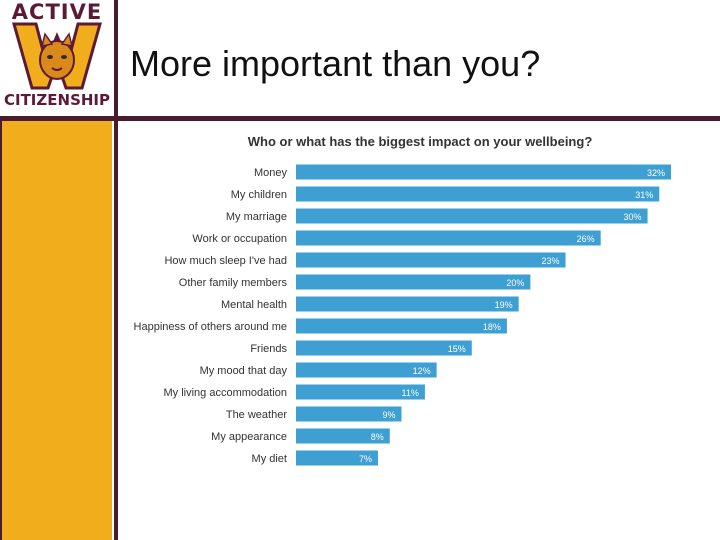 The height and width of the screenshot is (540, 720). What do you see at coordinates (239, 239) in the screenshot?
I see `category-label: Work or occupation` at bounding box center [239, 239].